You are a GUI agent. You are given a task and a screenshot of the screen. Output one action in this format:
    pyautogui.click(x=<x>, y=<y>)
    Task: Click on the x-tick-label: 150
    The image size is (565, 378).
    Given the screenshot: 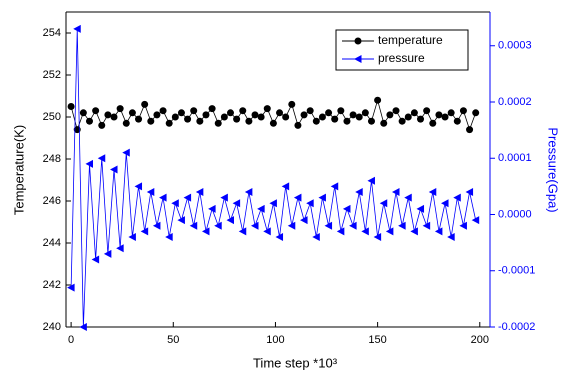 What is the action you would take?
    pyautogui.click(x=377, y=340)
    